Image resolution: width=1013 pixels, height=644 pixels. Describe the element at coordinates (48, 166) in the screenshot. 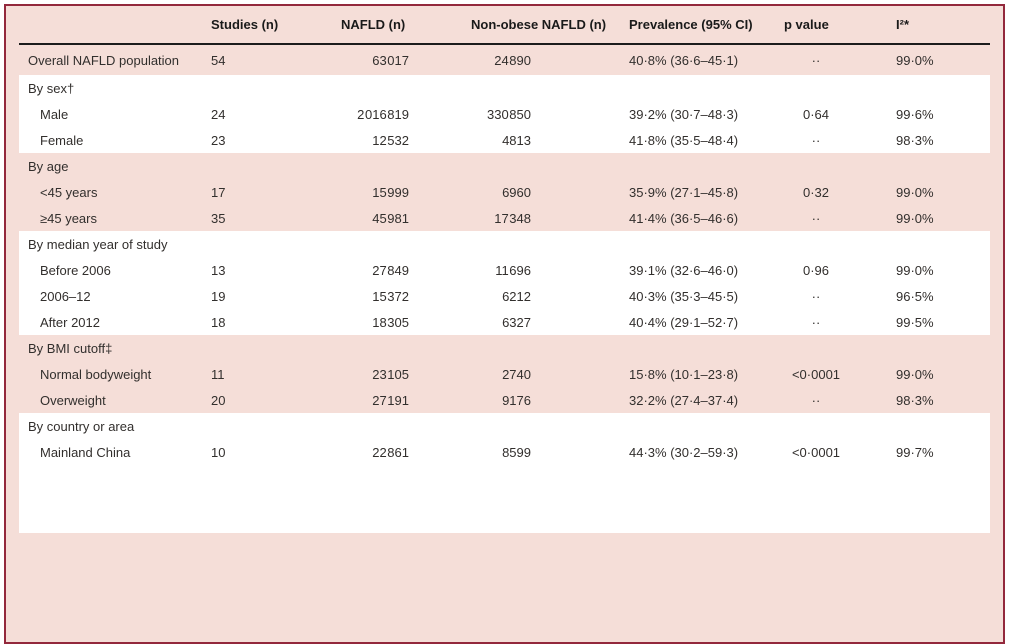

I see `row-label: By age` at that location.